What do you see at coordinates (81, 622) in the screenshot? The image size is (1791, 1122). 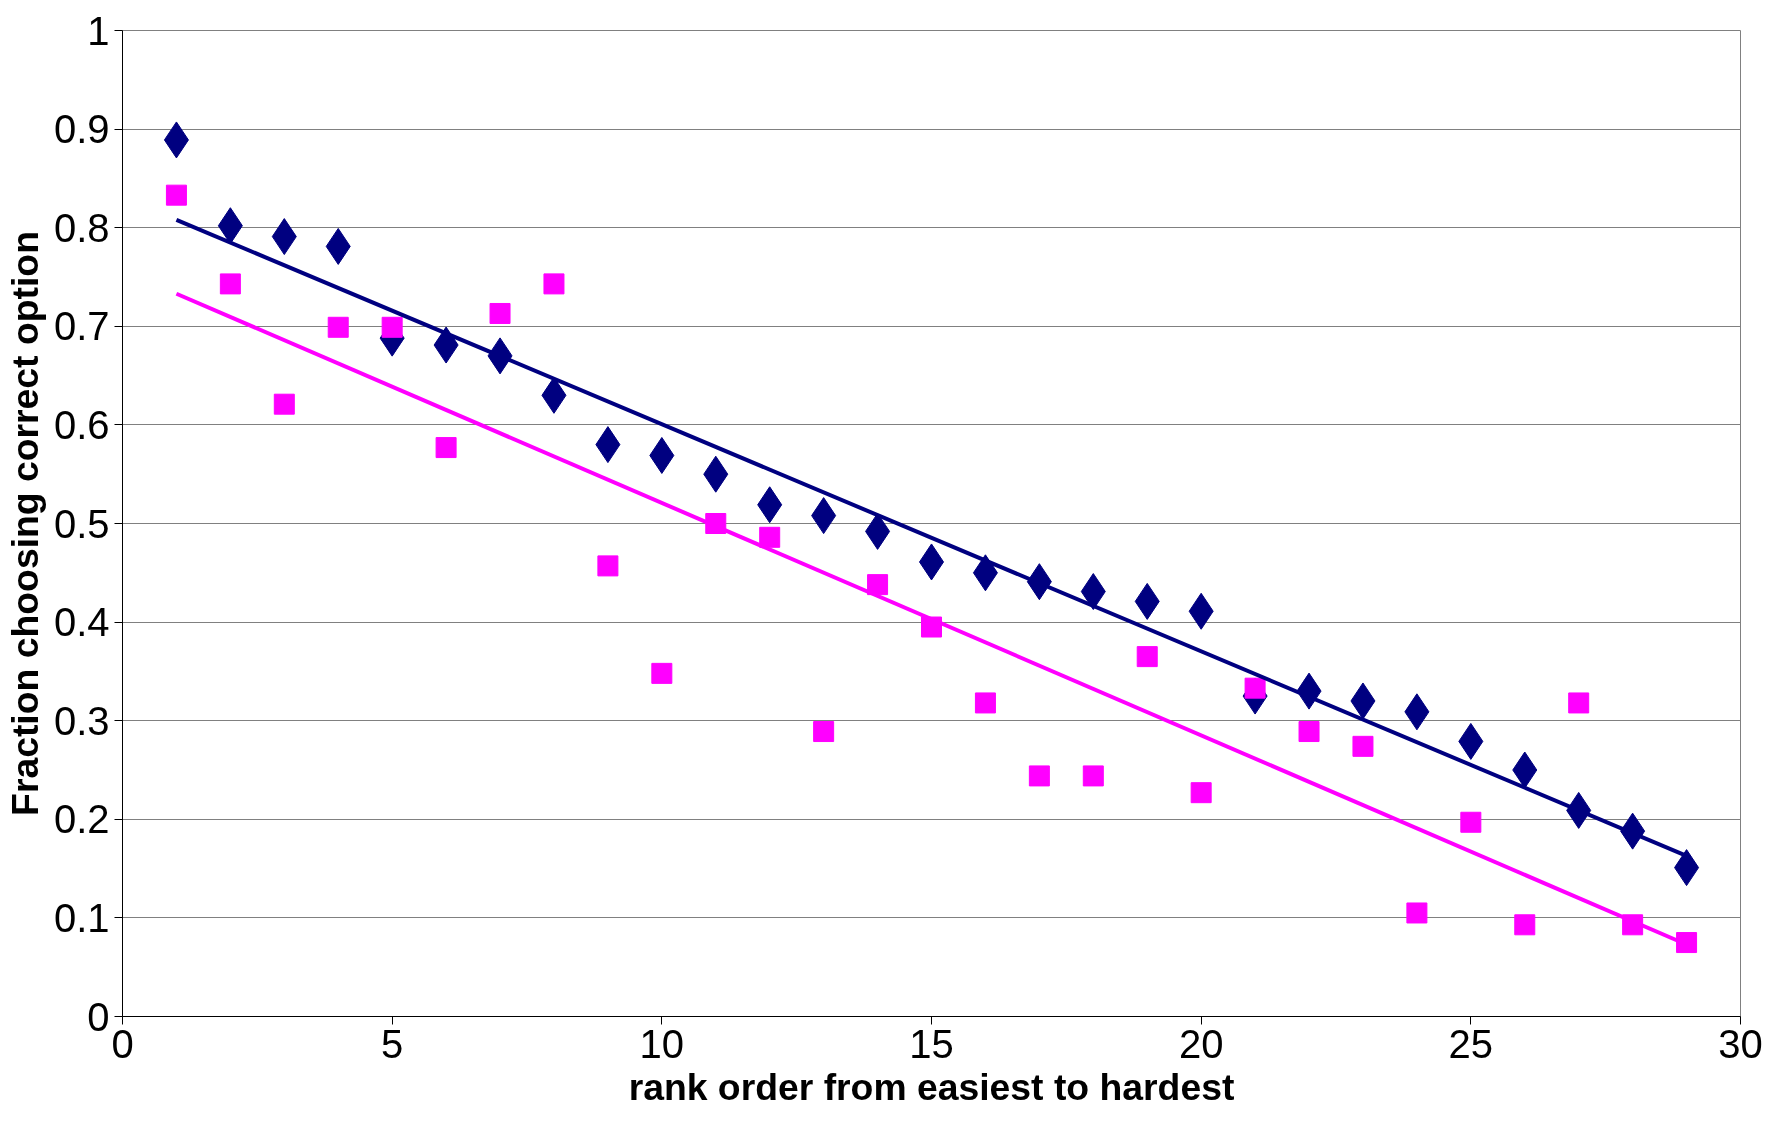 I see `y-tick-label: 0.4` at bounding box center [81, 622].